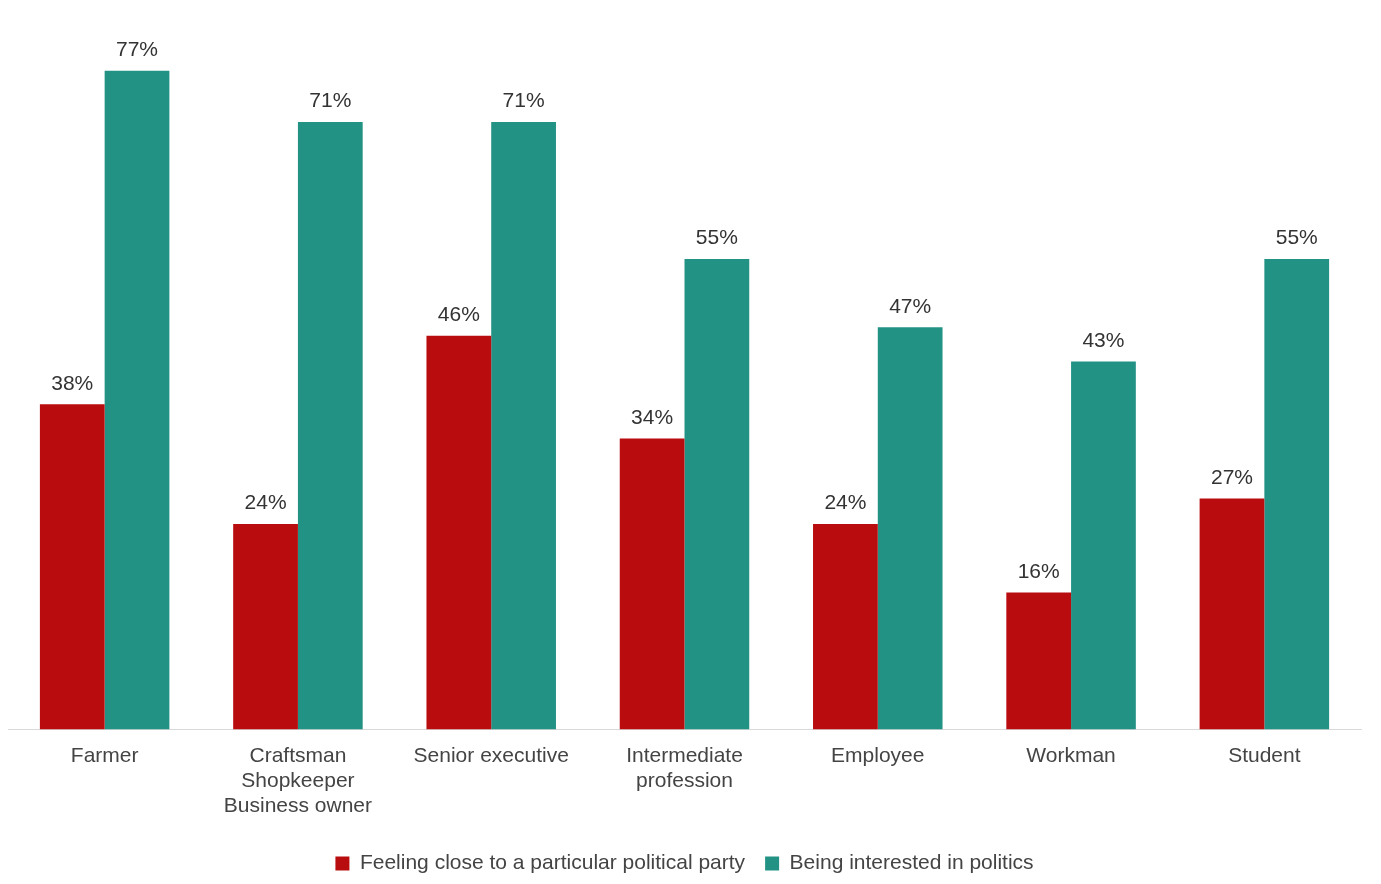  Describe the element at coordinates (878, 754) in the screenshot. I see `x-tick-label: Employee` at that location.